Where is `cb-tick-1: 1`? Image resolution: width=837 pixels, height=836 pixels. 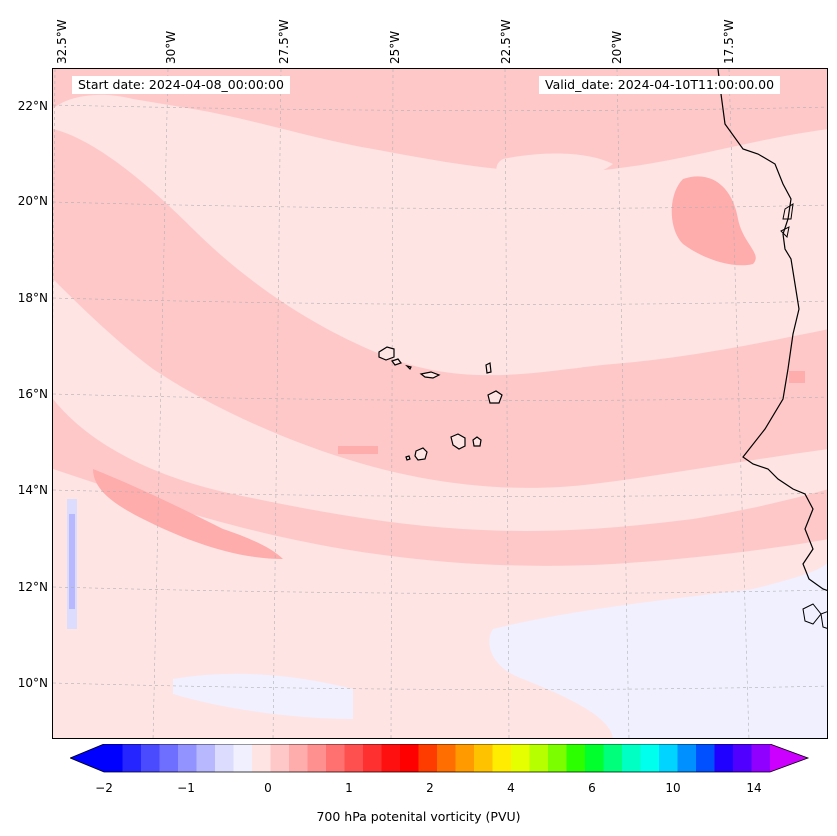
cb-tick-1: 1 is located at coordinates (349, 788).